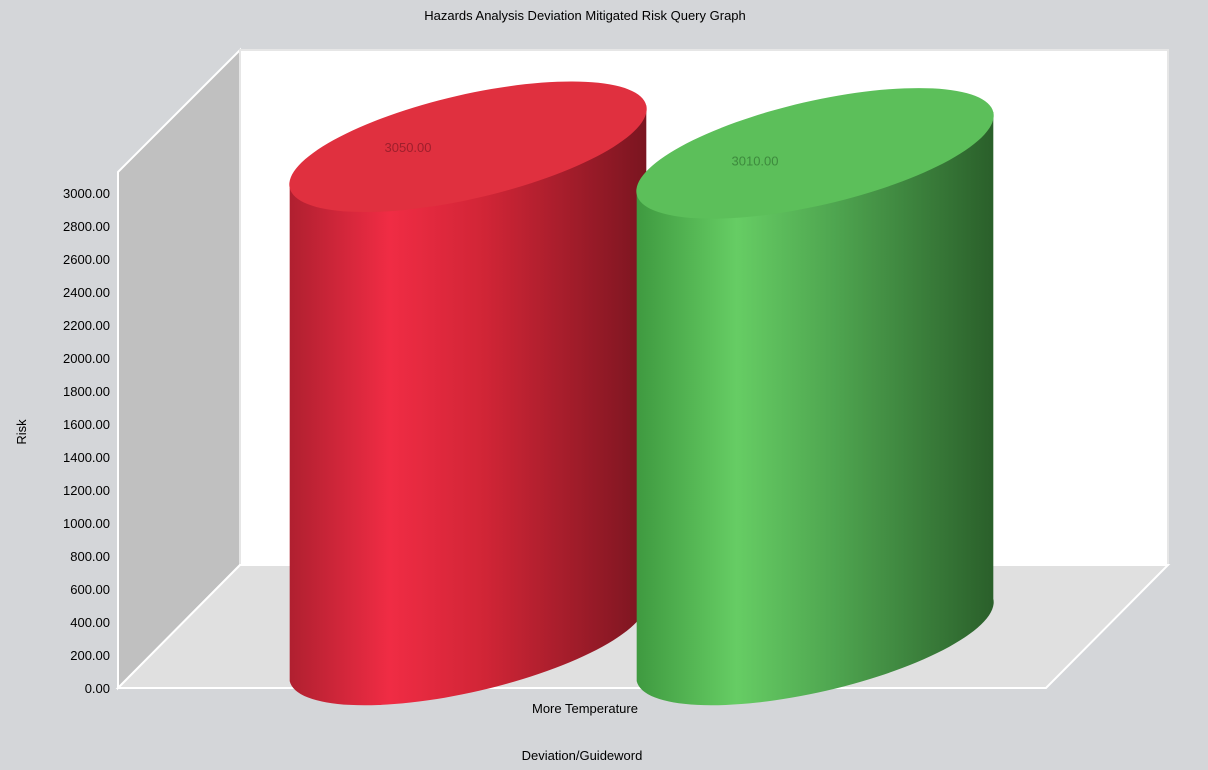  What do you see at coordinates (90, 556) in the screenshot?
I see `y-tick-label: 800.00` at bounding box center [90, 556].